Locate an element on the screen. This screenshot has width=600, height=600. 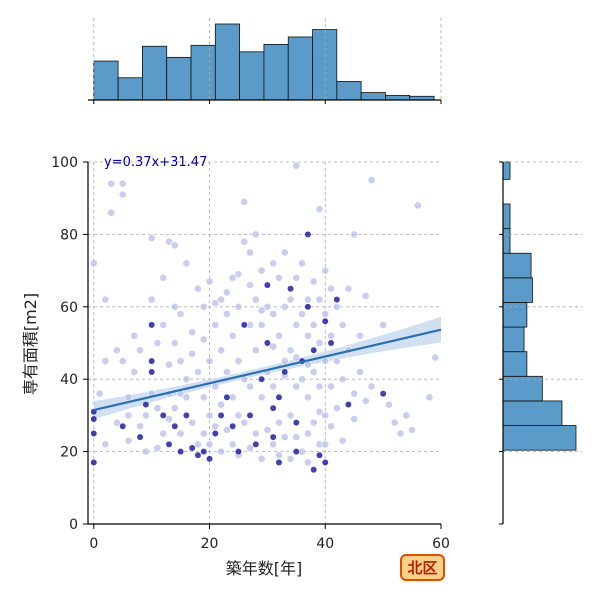
y-marginal-histogram is located at coordinates (540, 343).